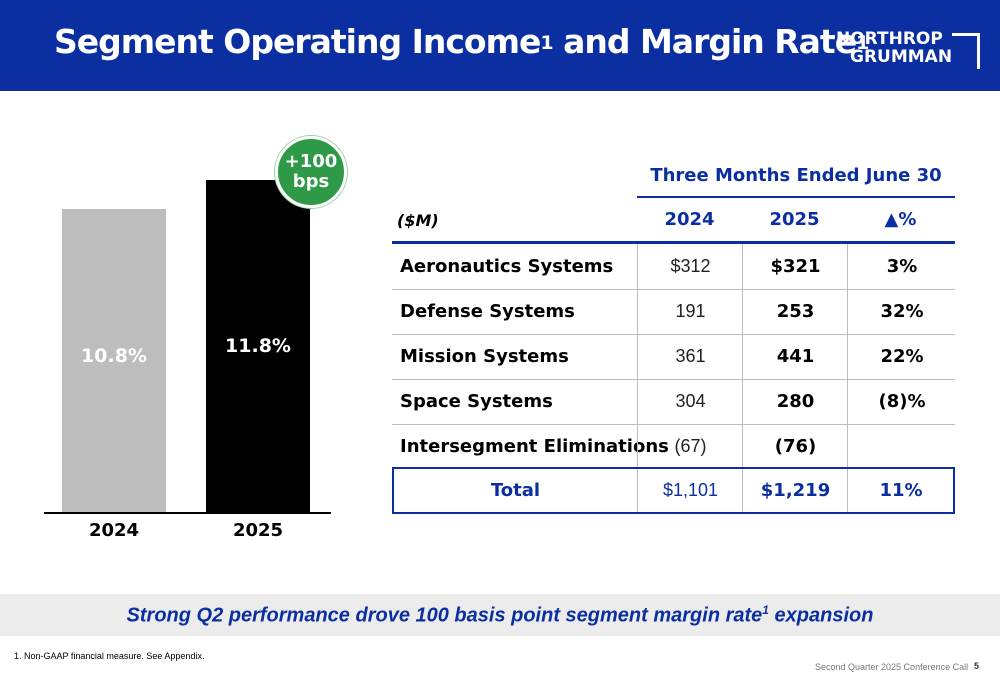 The width and height of the screenshot is (1000, 685). I want to click on row-label: Aeronautics Systems, so click(507, 266).